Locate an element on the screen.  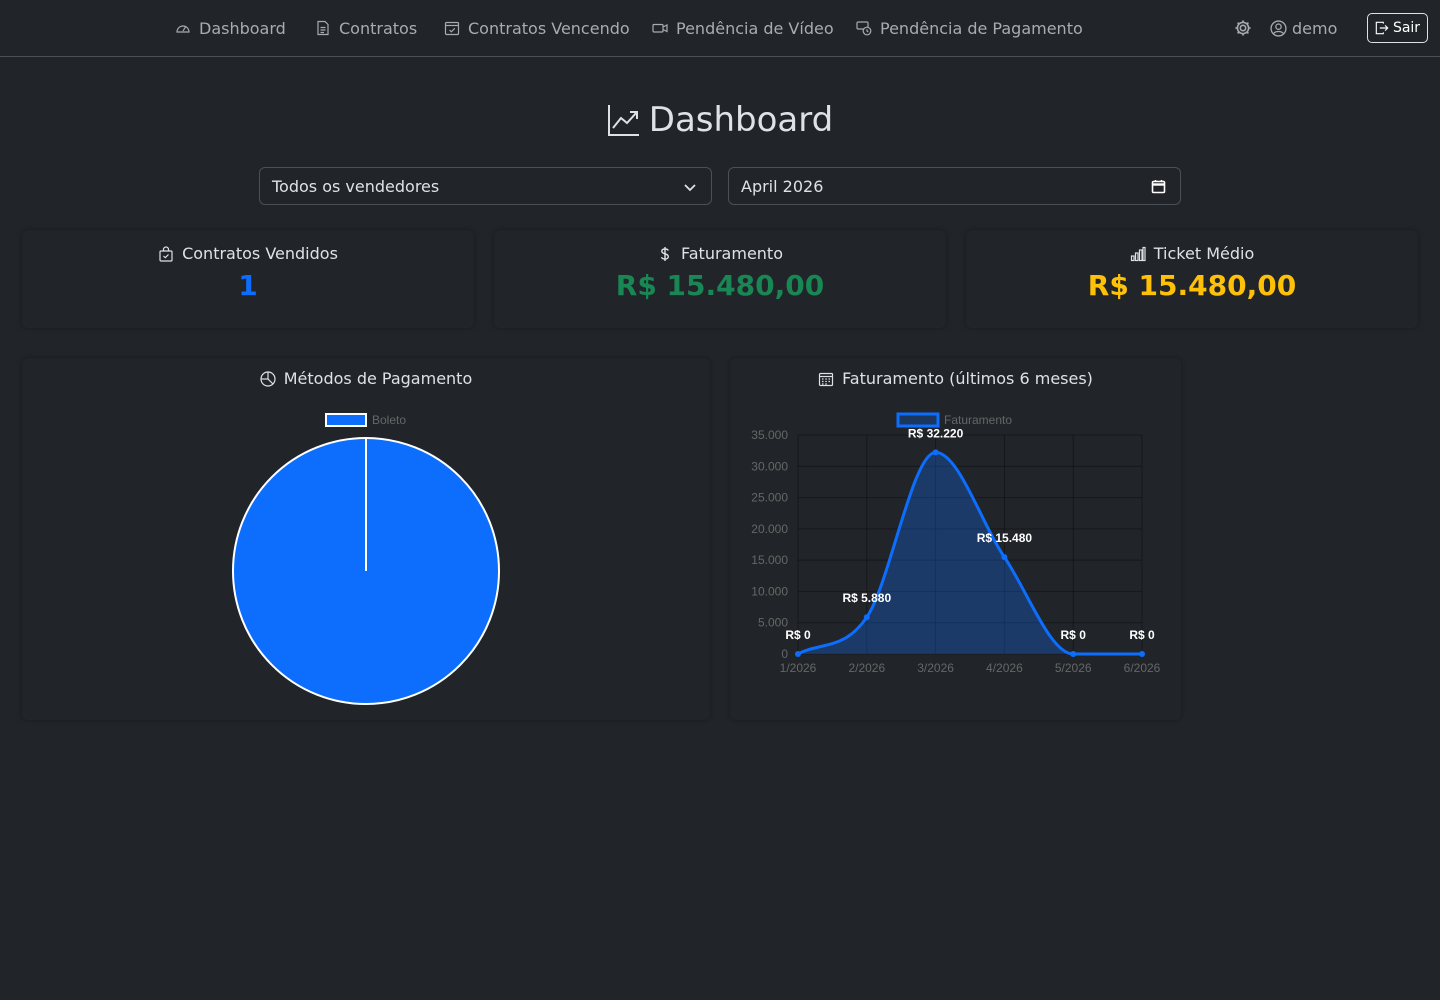
stat-contratos-label-row: Contratos Vendidos is located at coordinates (248, 253).